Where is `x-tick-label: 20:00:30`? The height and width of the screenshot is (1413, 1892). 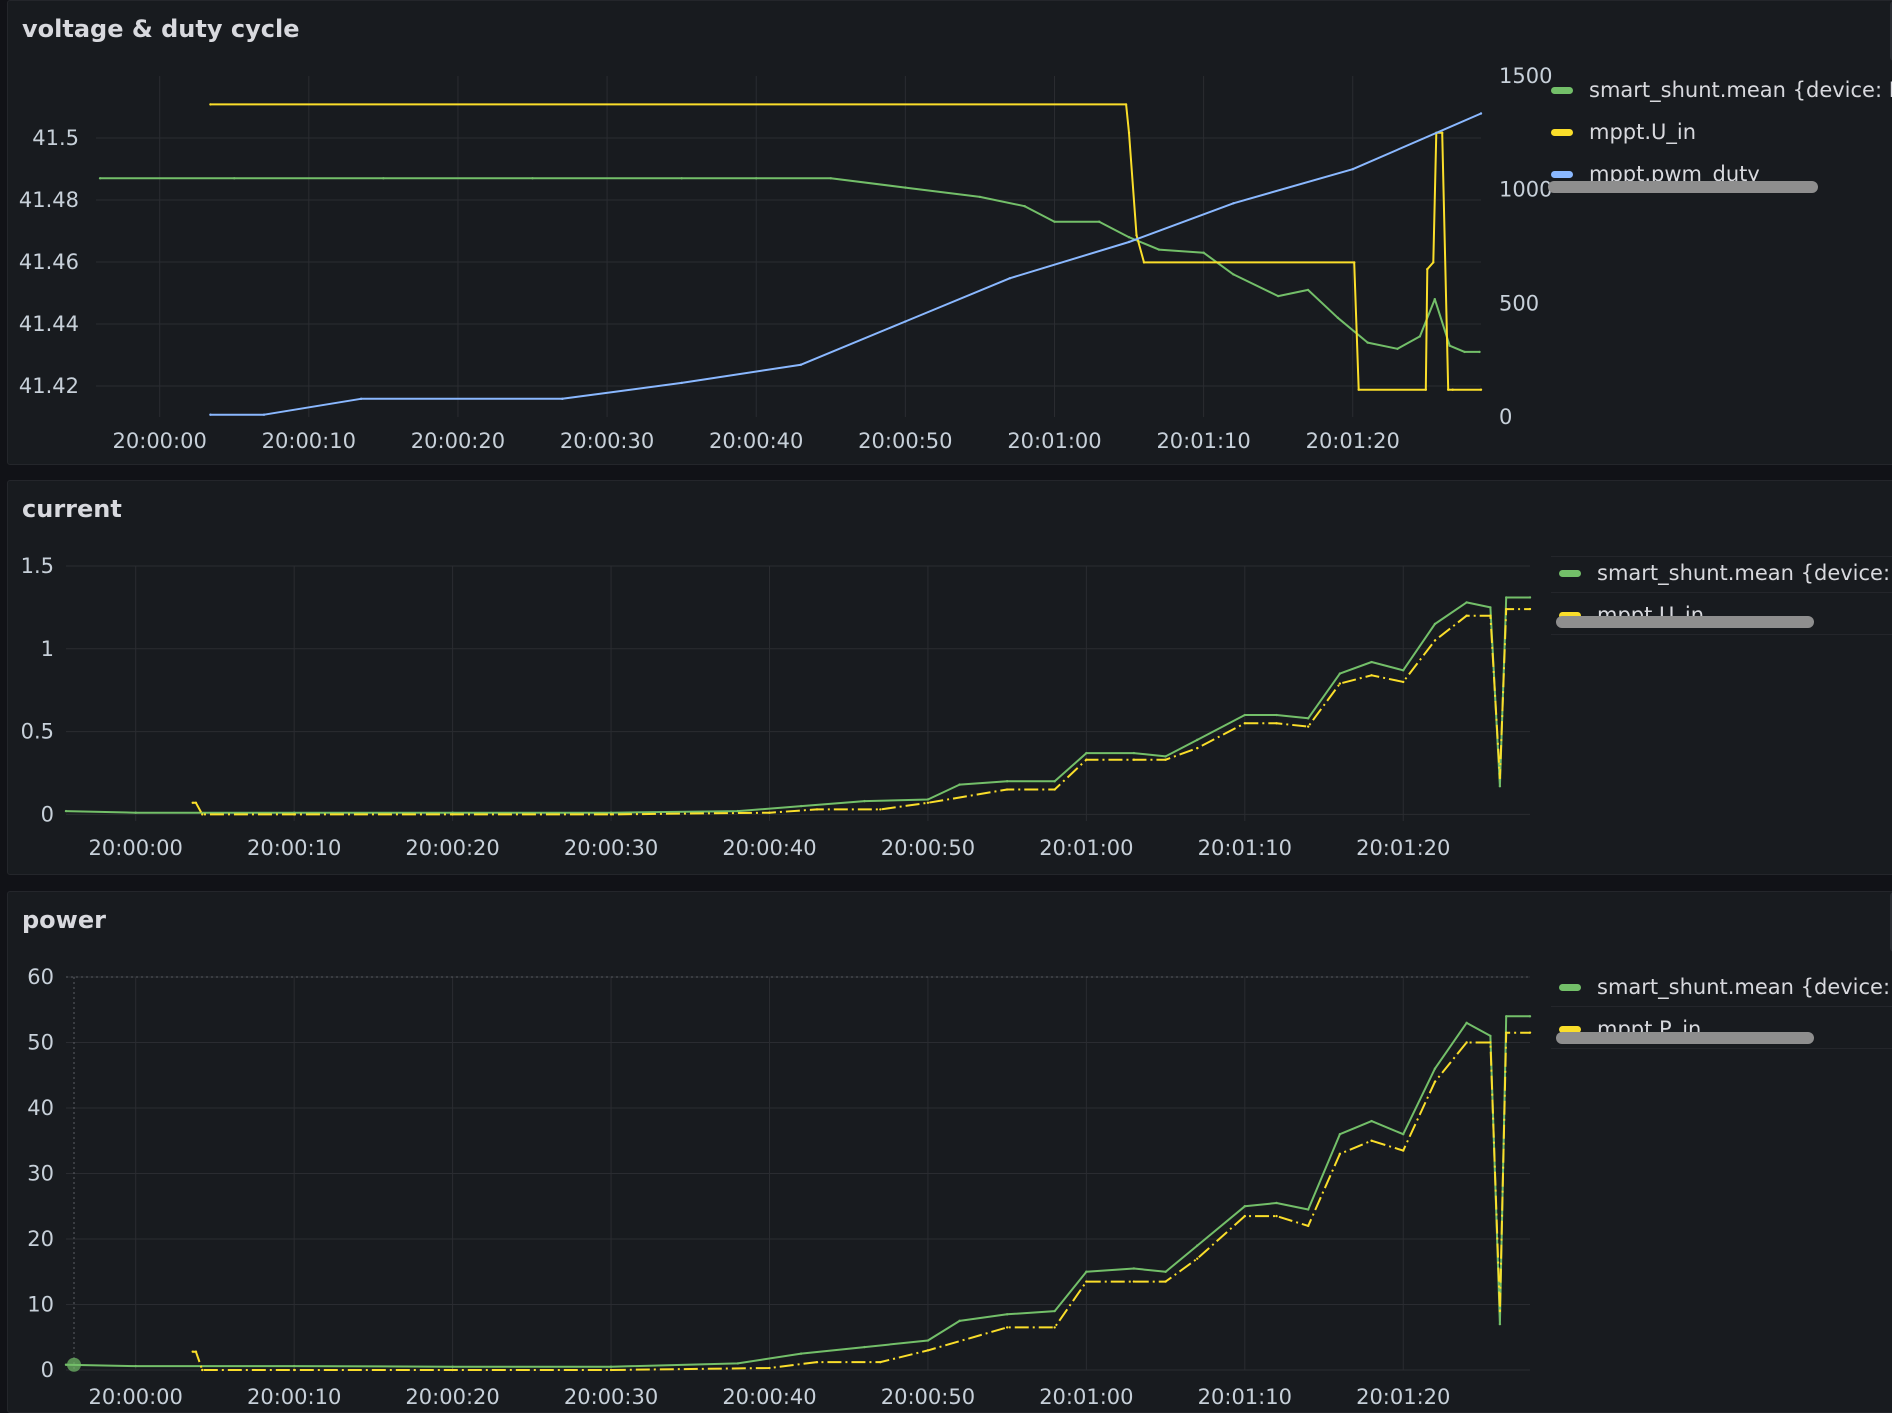 x-tick-label: 20:00:30 is located at coordinates (611, 1397).